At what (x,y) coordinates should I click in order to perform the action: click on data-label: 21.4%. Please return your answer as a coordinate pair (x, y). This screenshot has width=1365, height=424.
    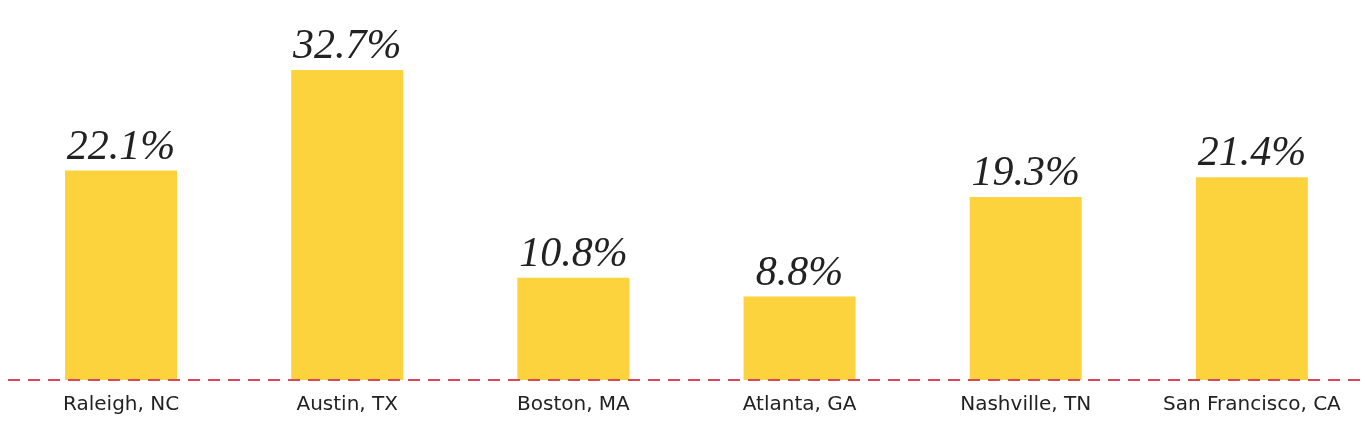
    Looking at the image, I should click on (1252, 151).